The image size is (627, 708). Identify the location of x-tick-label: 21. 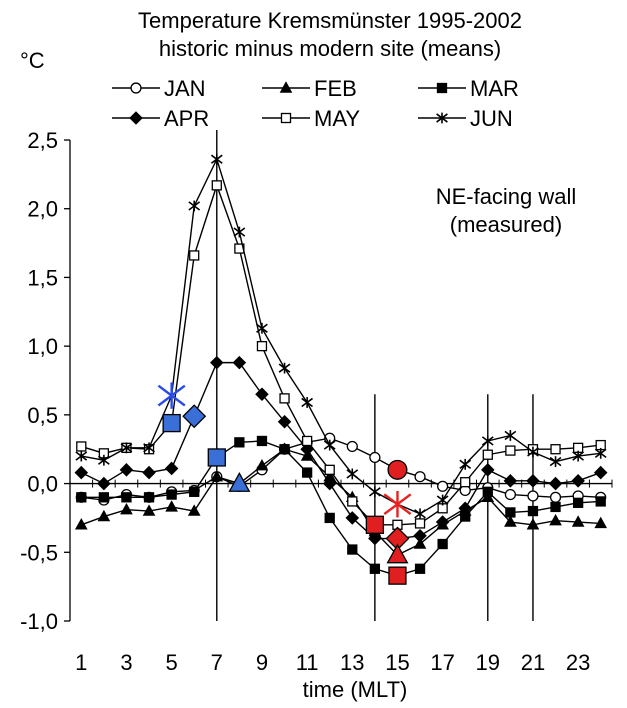
(533, 662).